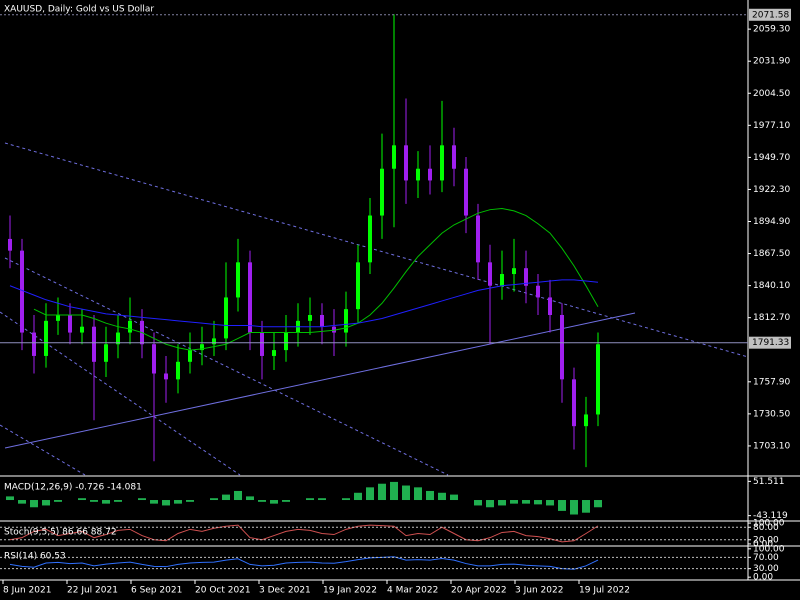  Describe the element at coordinates (771, 94) in the screenshot. I see `y-tick-label: 2004.50` at that location.